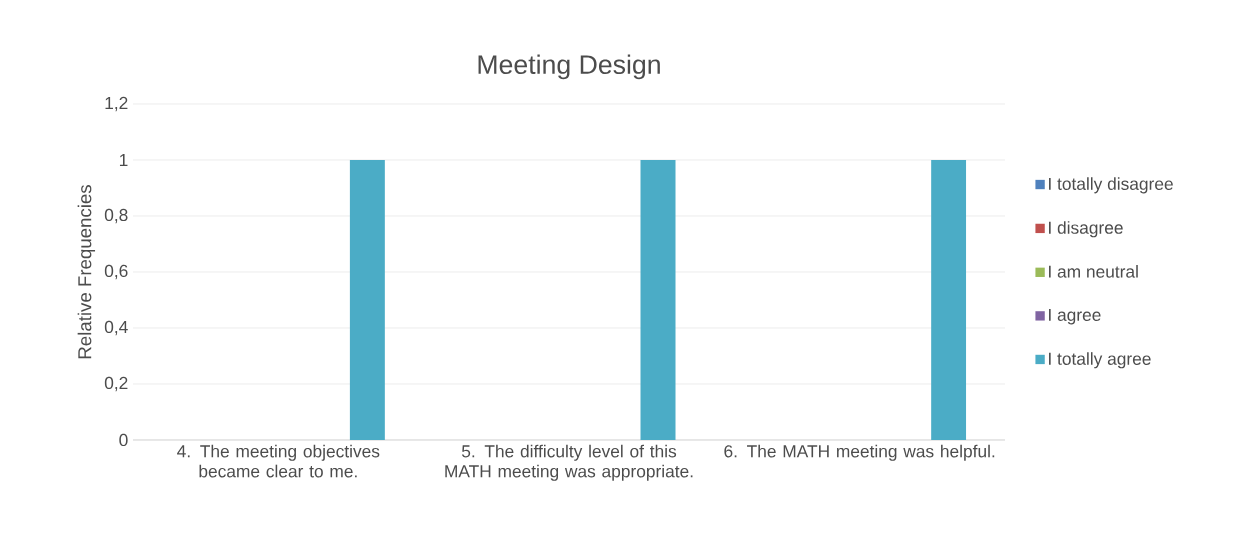 The height and width of the screenshot is (559, 1250). I want to click on y-tick-label: 0,8, so click(116, 216).